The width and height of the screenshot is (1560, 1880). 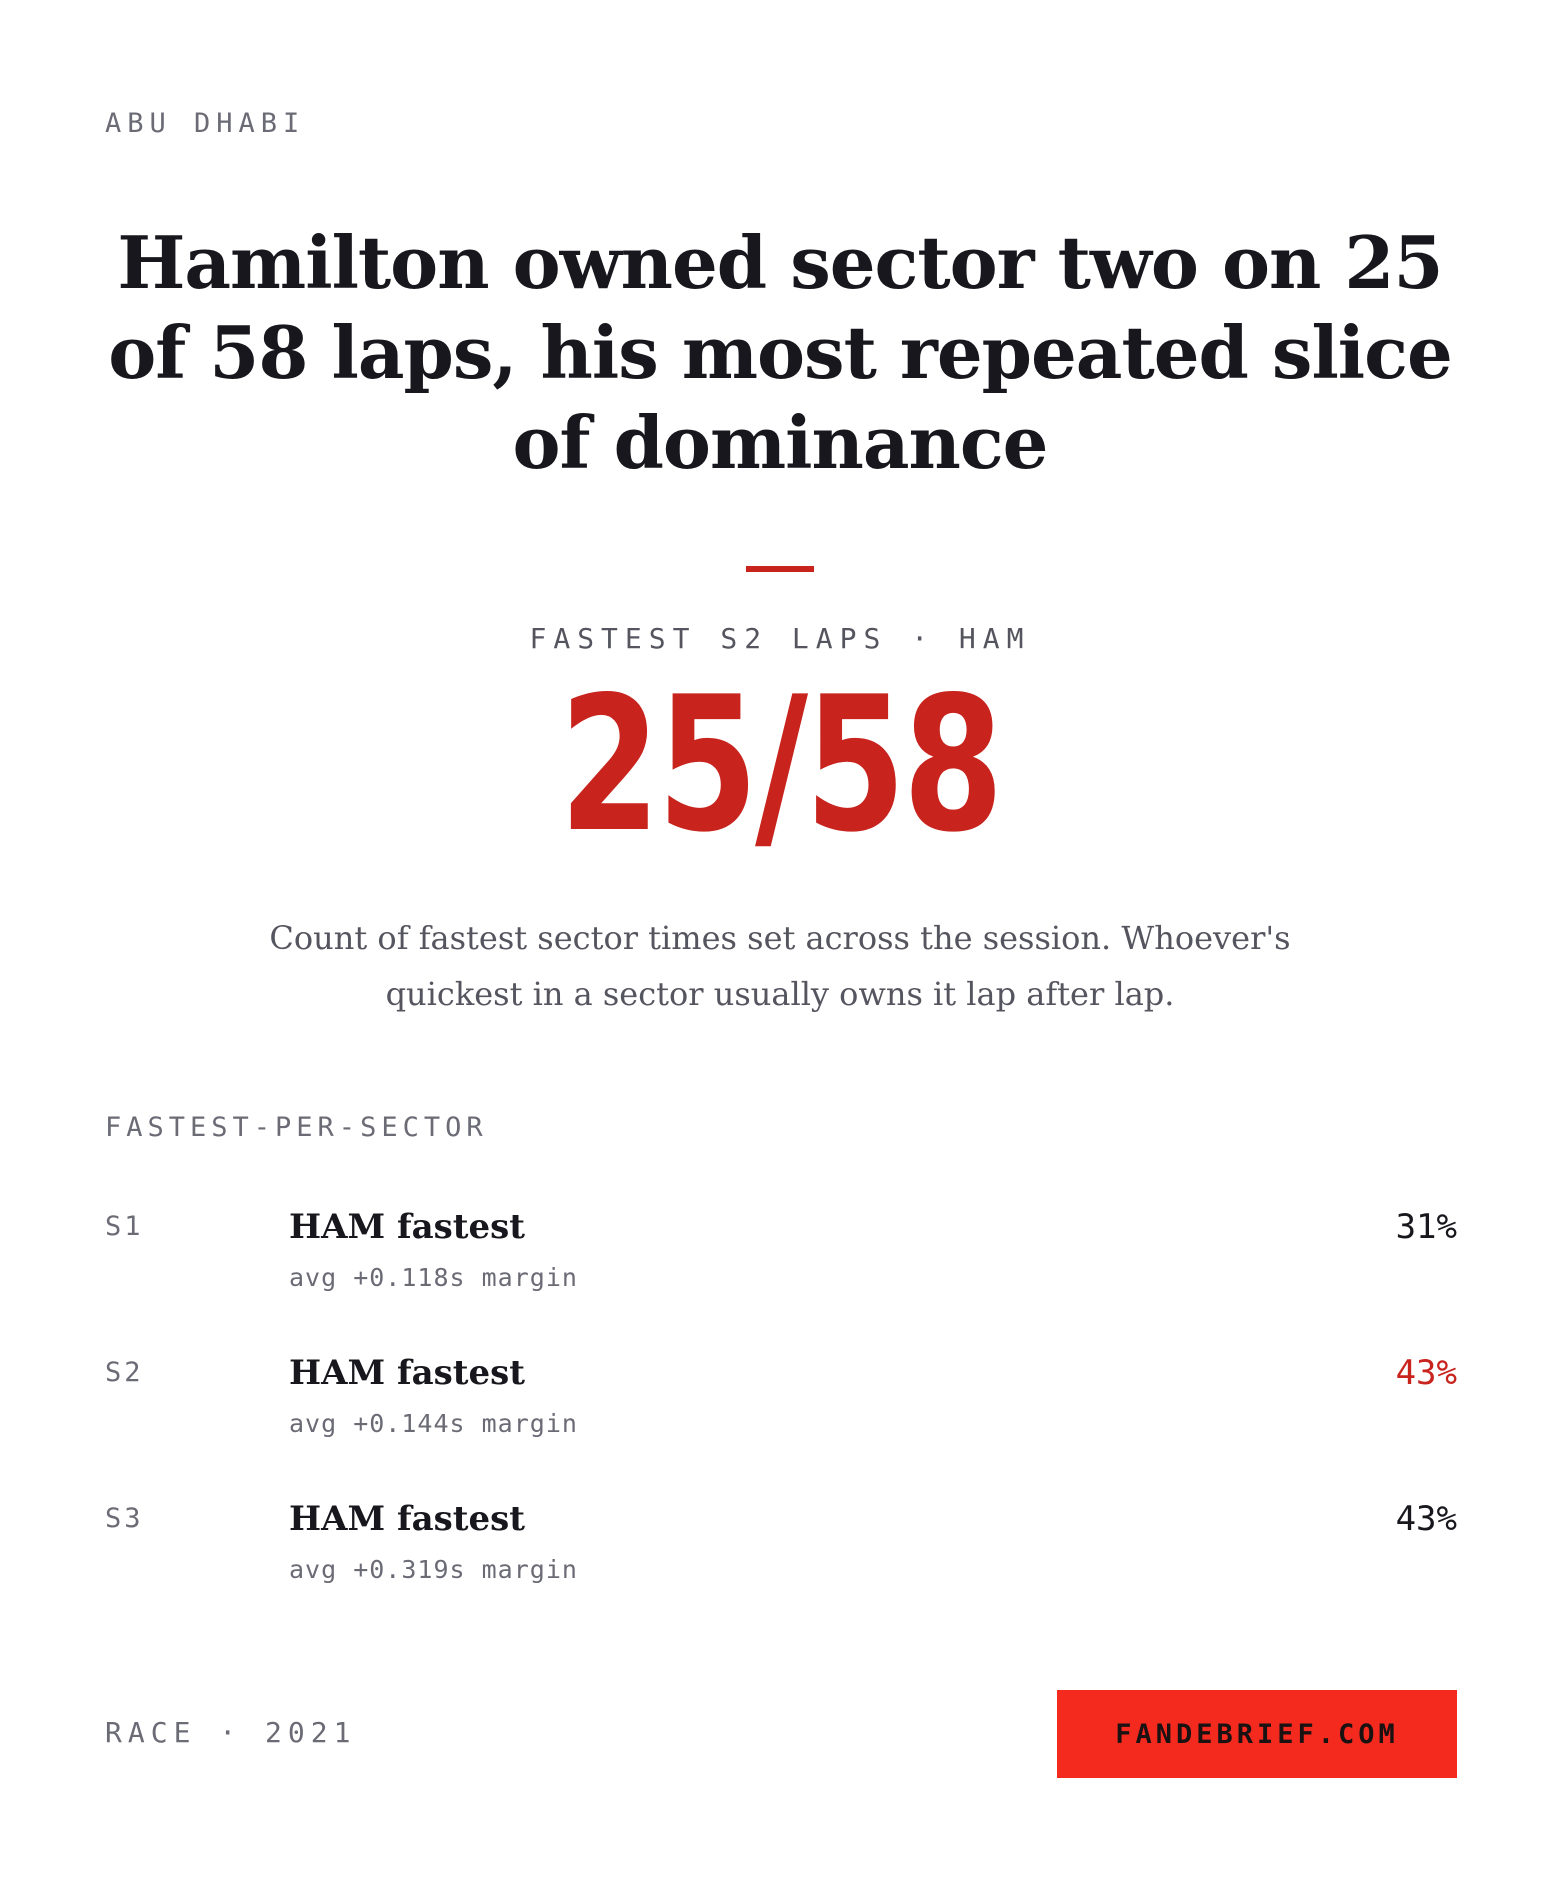 What do you see at coordinates (780, 638) in the screenshot?
I see `stat-label: FASTEST S2 LAPS · HAM` at bounding box center [780, 638].